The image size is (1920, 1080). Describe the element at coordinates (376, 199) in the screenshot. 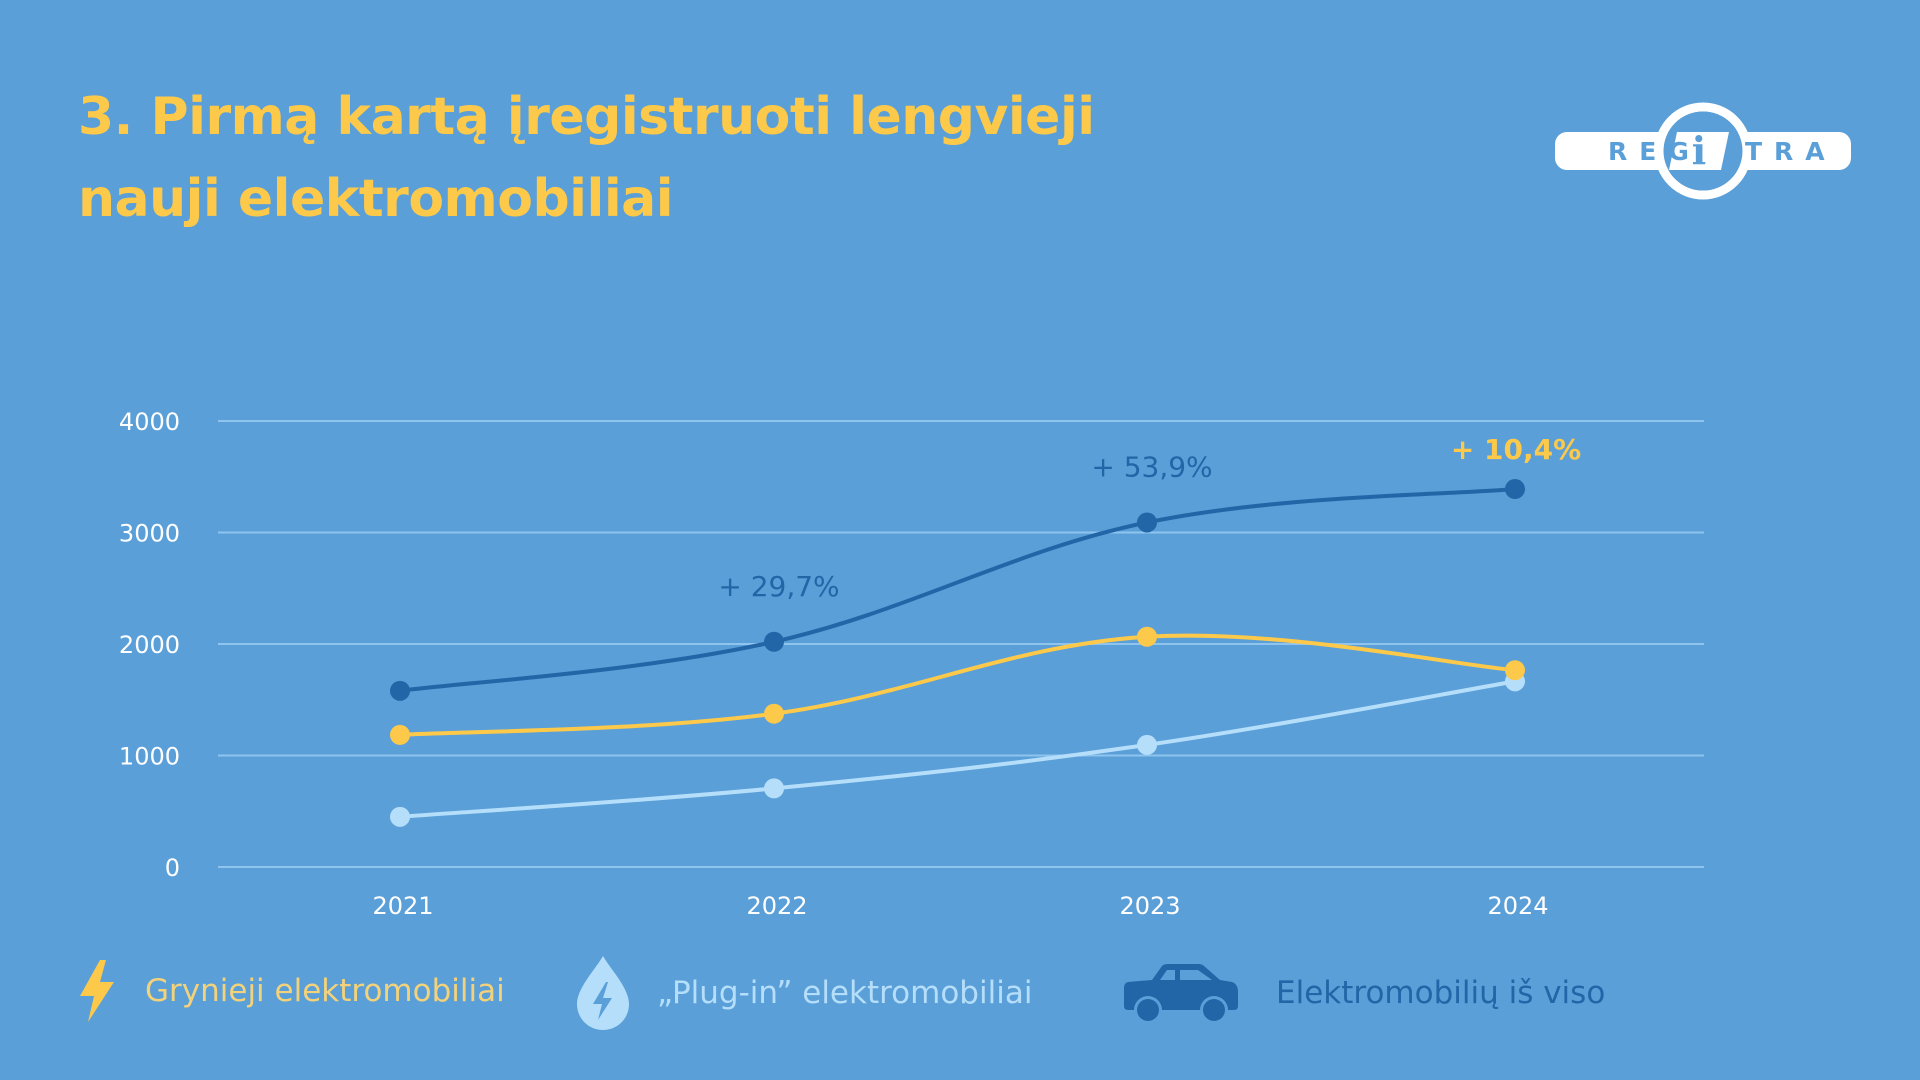

I see `title-line-2: nauji elektromobiliai` at that location.